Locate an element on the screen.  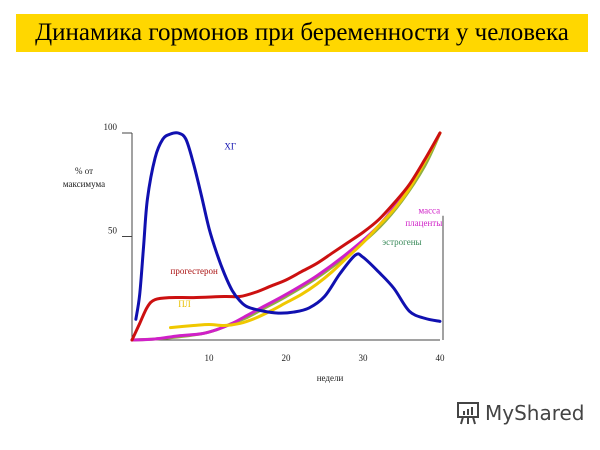
presentation-icon is located at coordinates (468, 413).